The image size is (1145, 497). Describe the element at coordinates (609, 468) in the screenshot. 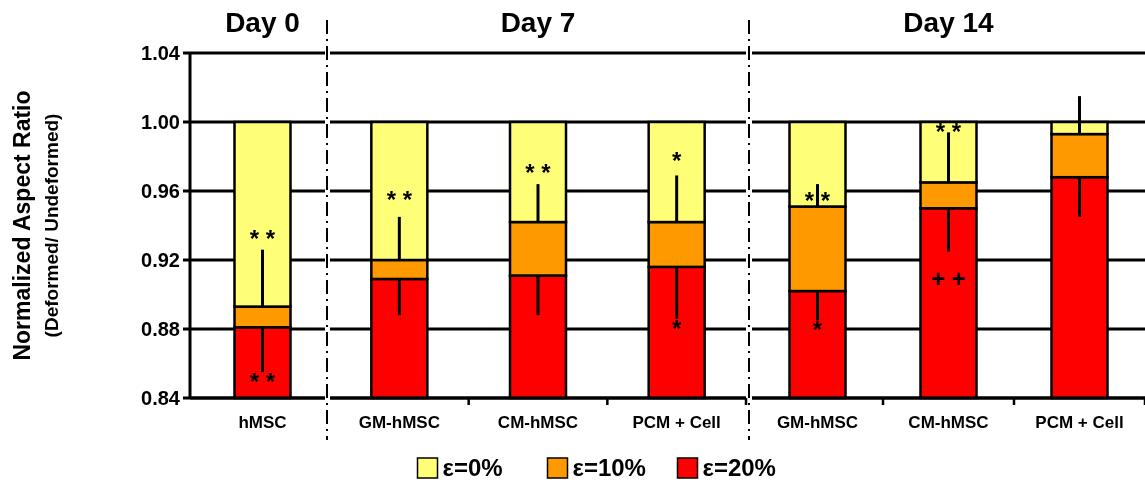

I see `legend-label: ε=10%` at that location.